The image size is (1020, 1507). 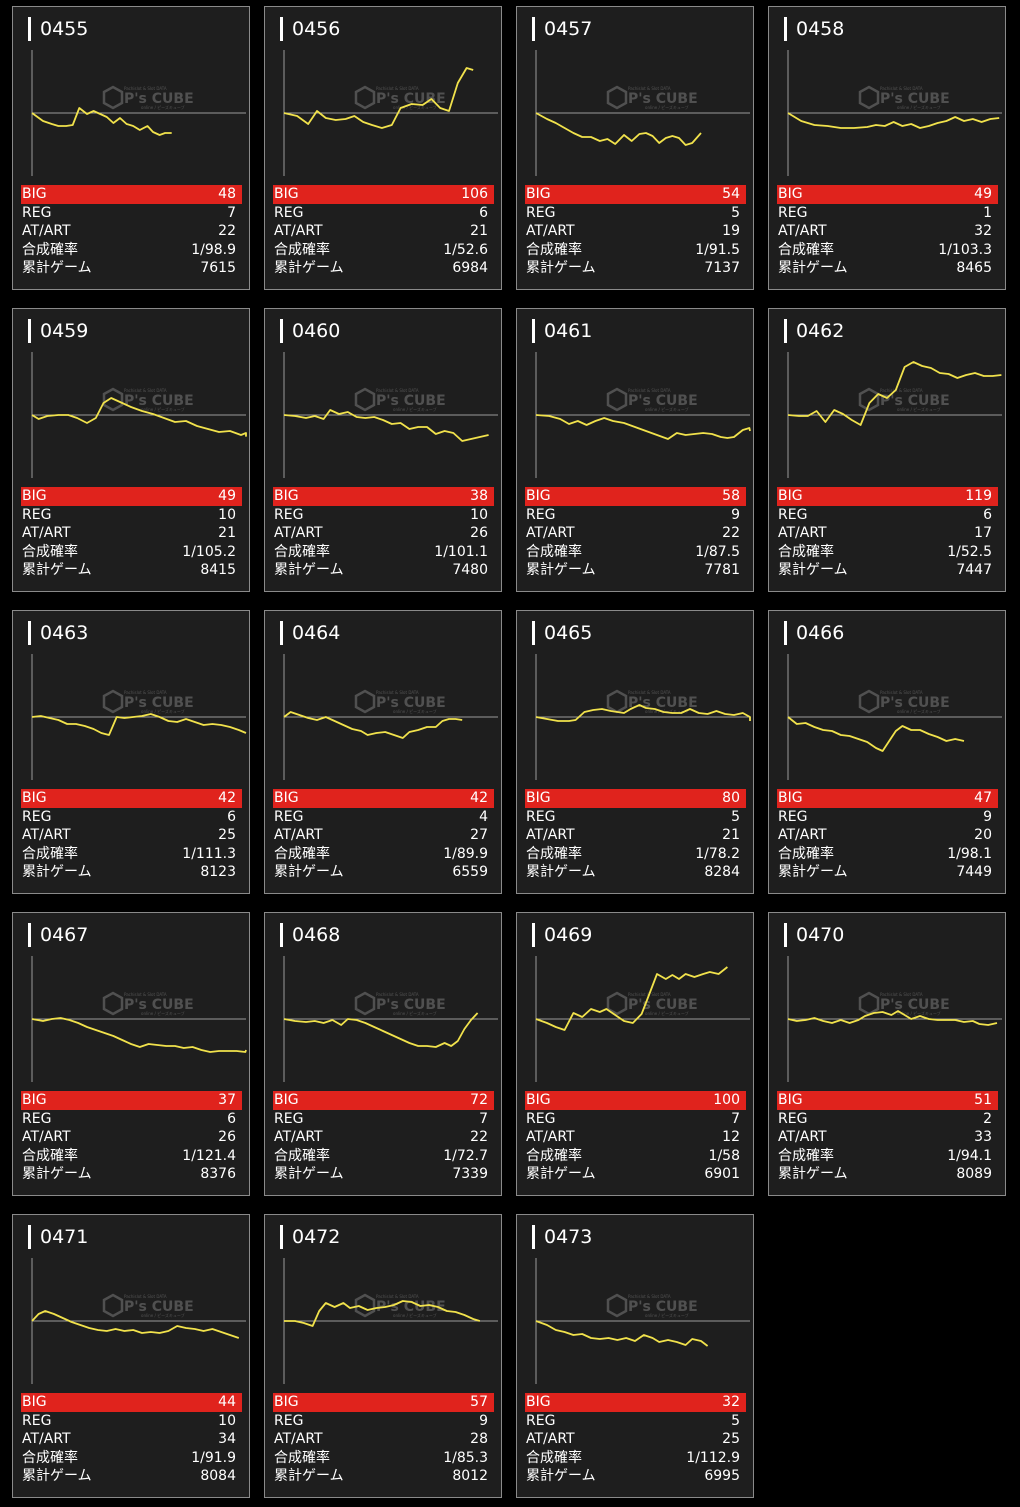 What do you see at coordinates (731, 194) in the screenshot?
I see `big-count-value: 54` at bounding box center [731, 194].